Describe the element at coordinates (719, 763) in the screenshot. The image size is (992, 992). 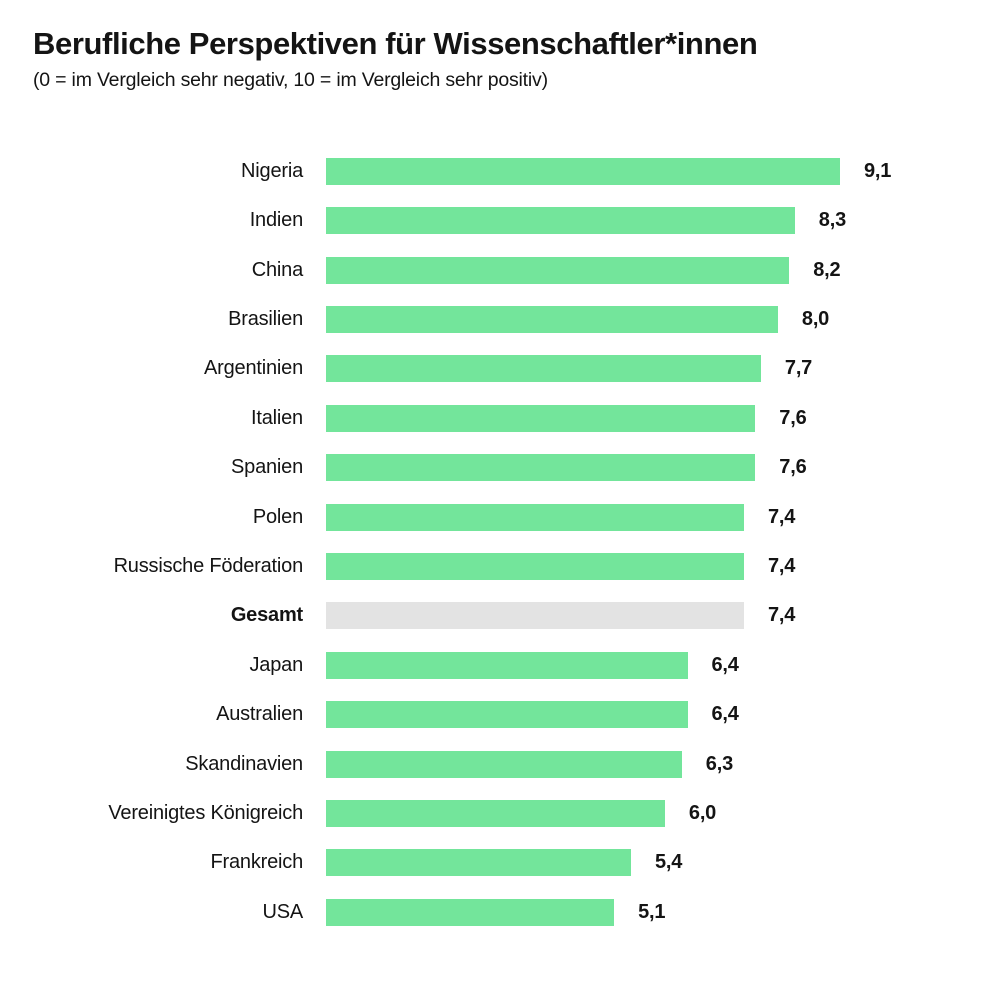
I see `value-label: 6,3` at that location.